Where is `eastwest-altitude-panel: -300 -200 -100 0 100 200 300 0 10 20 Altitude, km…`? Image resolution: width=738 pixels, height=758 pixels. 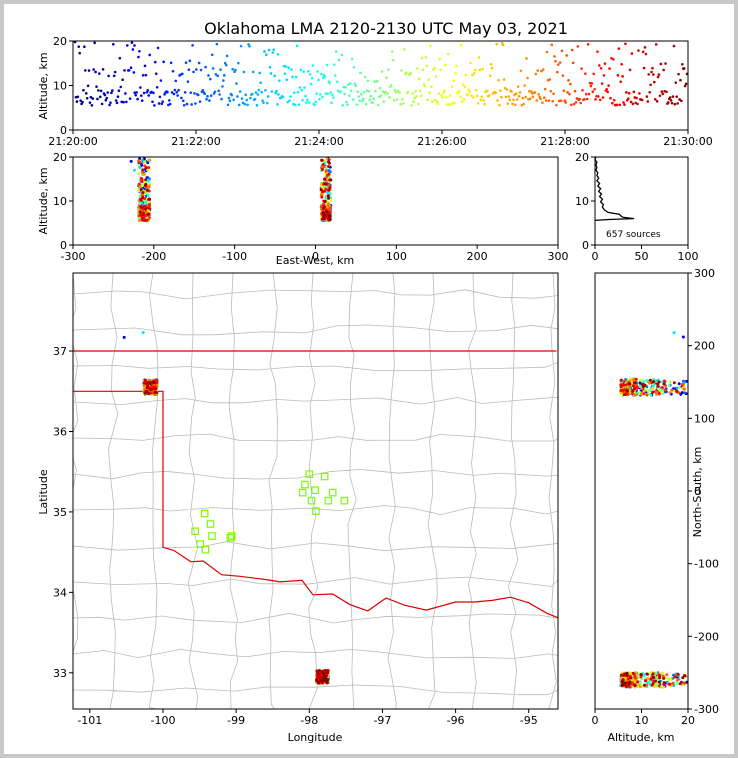
eastwest-altitude-panel: -300 -200 -100 0 100 200 300 0 10 20 Altitude, km… is located at coordinates (303, 209).